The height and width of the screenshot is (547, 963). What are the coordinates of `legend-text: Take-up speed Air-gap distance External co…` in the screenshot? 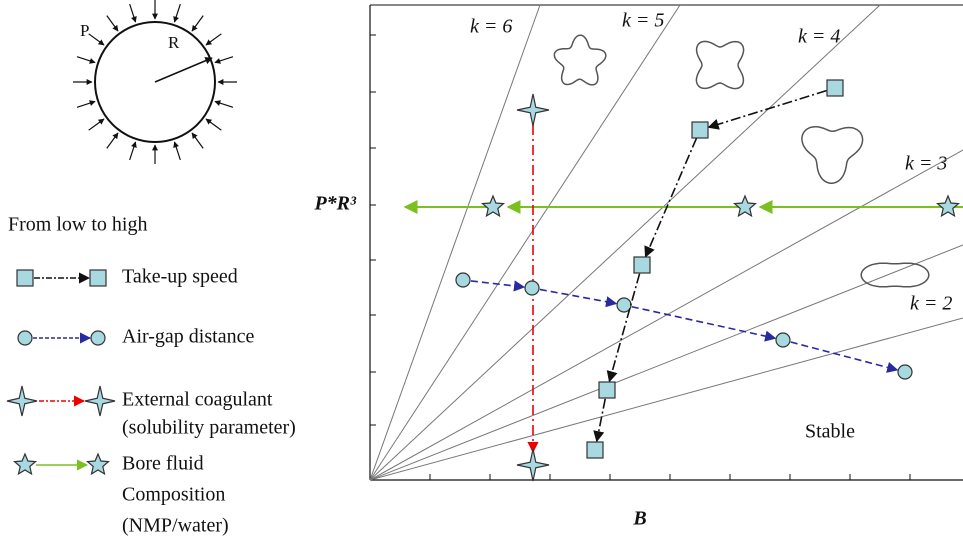 It's located at (209, 401).